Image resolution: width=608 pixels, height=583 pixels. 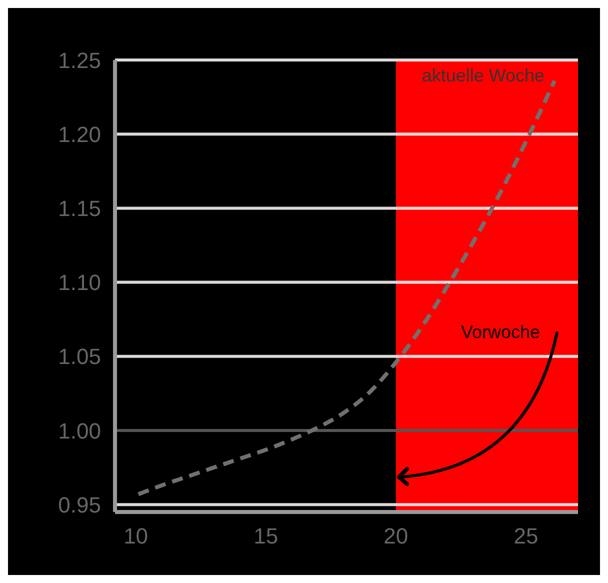 I want to click on y-tick-label: 1.25, so click(x=79, y=60).